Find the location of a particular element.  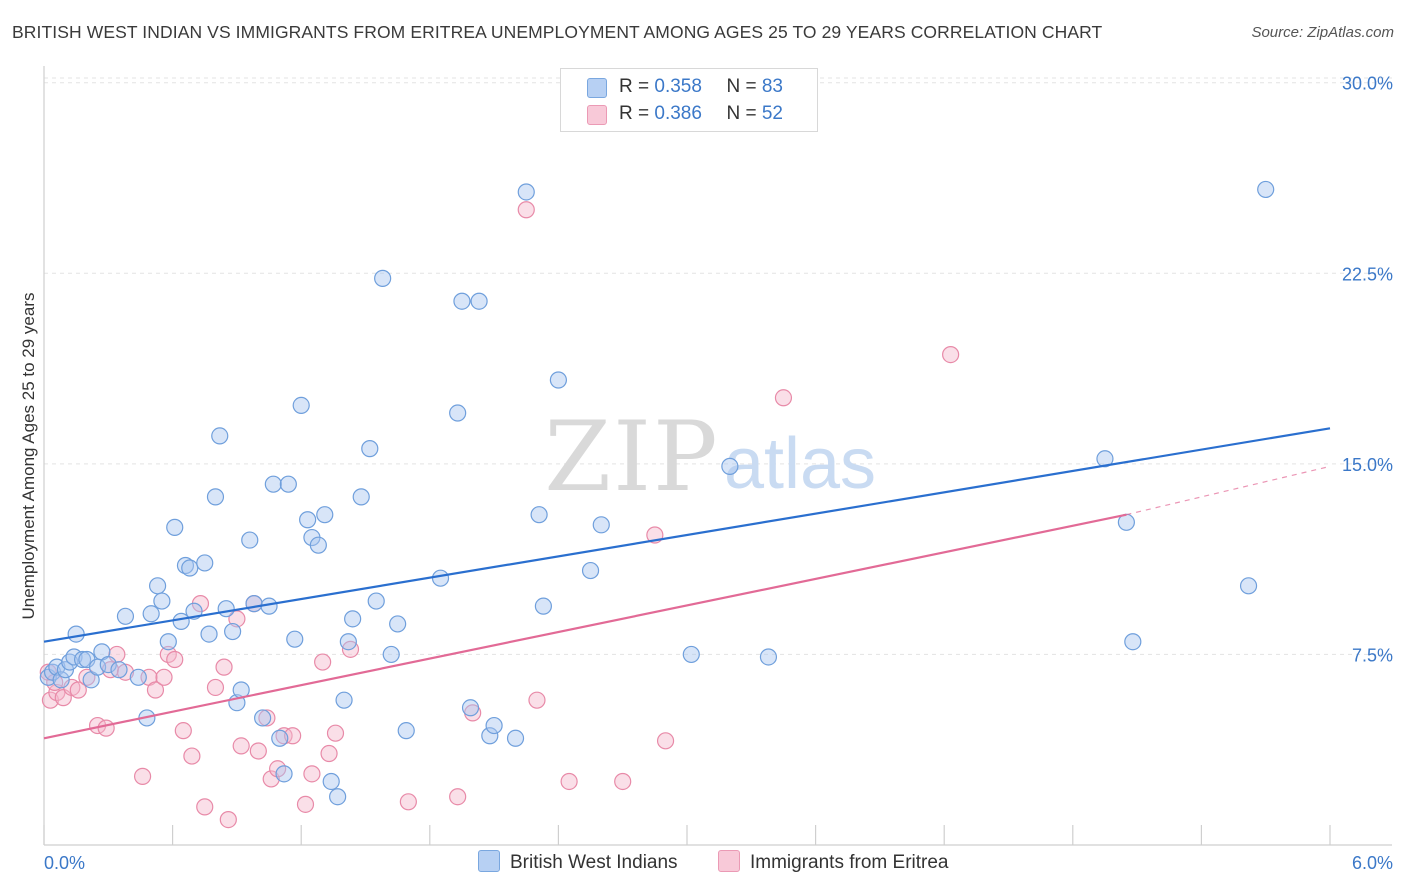

y-tick-label: 7.5% is located at coordinates (1372, 655).